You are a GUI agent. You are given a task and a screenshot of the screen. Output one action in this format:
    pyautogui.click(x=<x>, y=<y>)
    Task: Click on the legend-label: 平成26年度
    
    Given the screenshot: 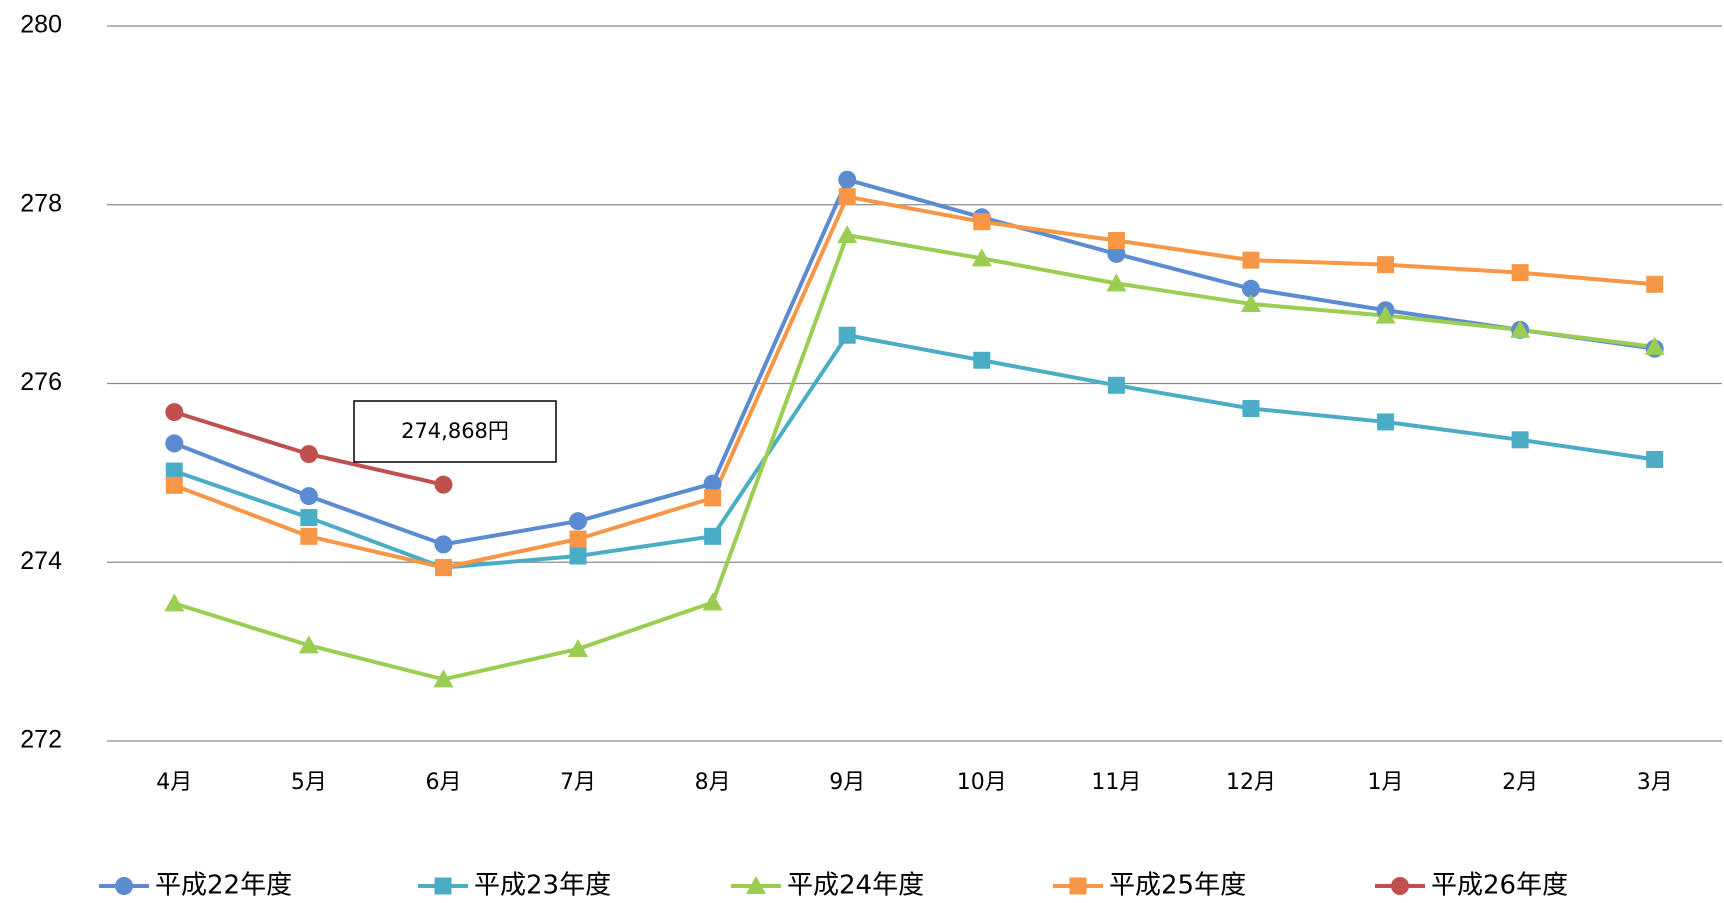 What is the action you would take?
    pyautogui.click(x=1499, y=886)
    